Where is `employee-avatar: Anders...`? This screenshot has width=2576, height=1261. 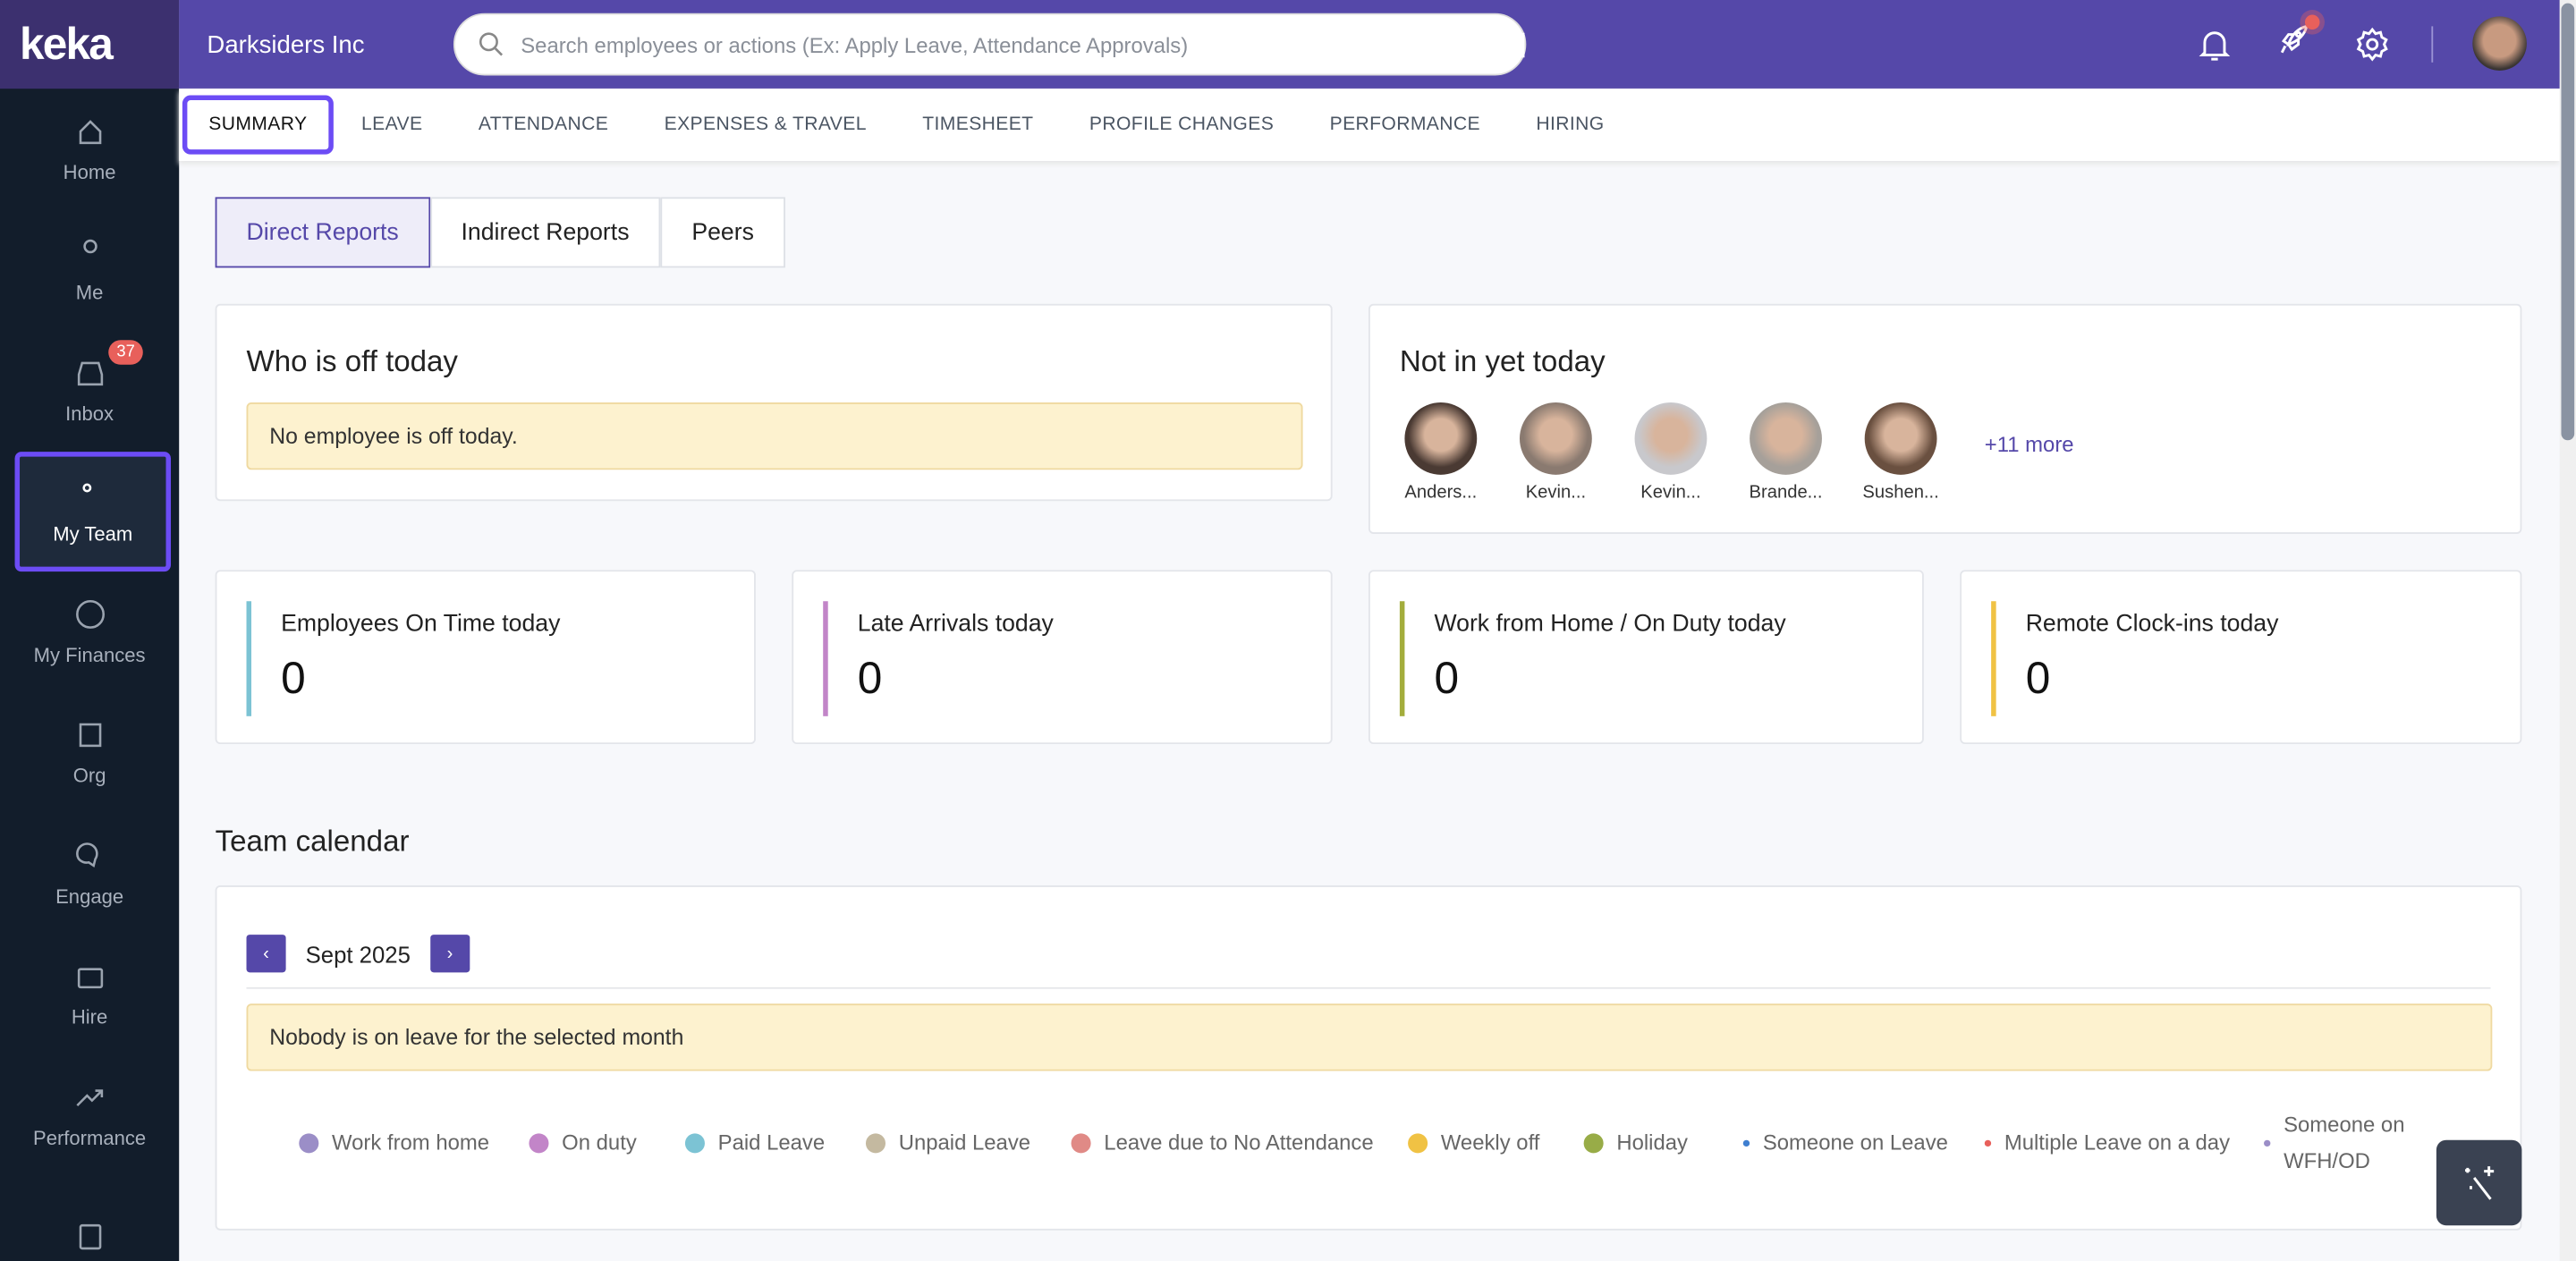 employee-avatar: Anders... is located at coordinates (1441, 452).